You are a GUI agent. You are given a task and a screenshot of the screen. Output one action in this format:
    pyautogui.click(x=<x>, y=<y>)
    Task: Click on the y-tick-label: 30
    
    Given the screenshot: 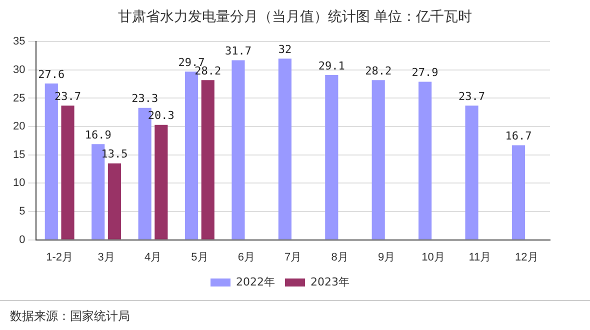 What is the action you would take?
    pyautogui.click(x=19, y=70)
    